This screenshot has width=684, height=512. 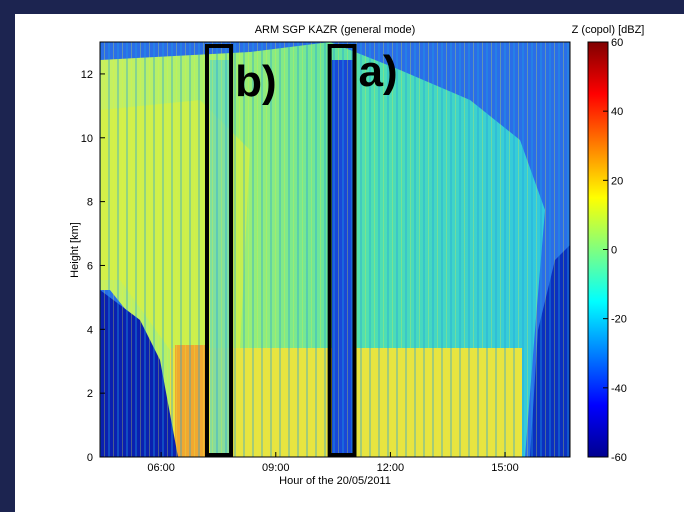 What do you see at coordinates (505, 468) in the screenshot?
I see `x-tick-label: 15:00` at bounding box center [505, 468].